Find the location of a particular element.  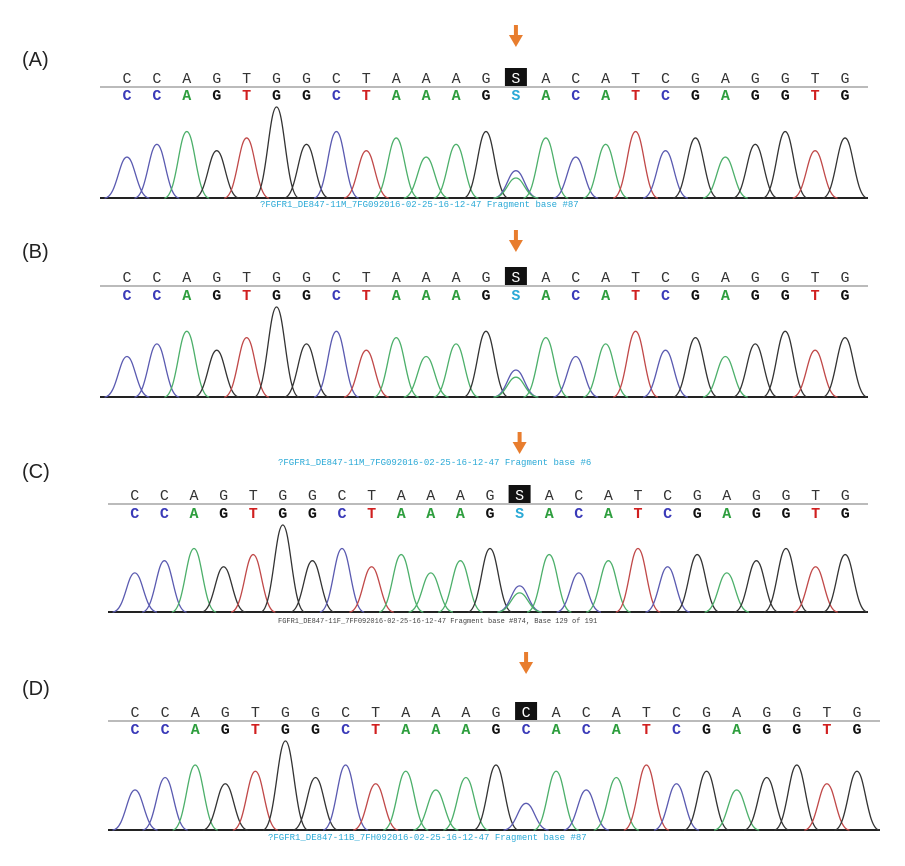

arrow-head is located at coordinates (519, 448).